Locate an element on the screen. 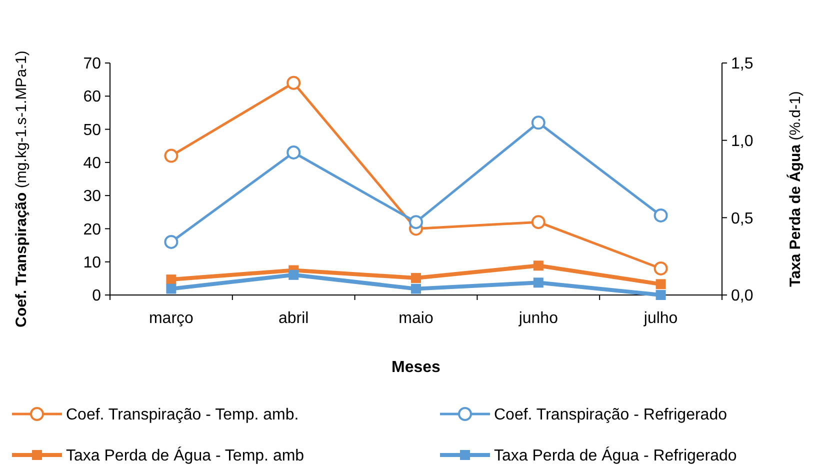 Image resolution: width=816 pixels, height=466 pixels. legend-label: Taxa Perda de Água - Refrigerado is located at coordinates (615, 455).